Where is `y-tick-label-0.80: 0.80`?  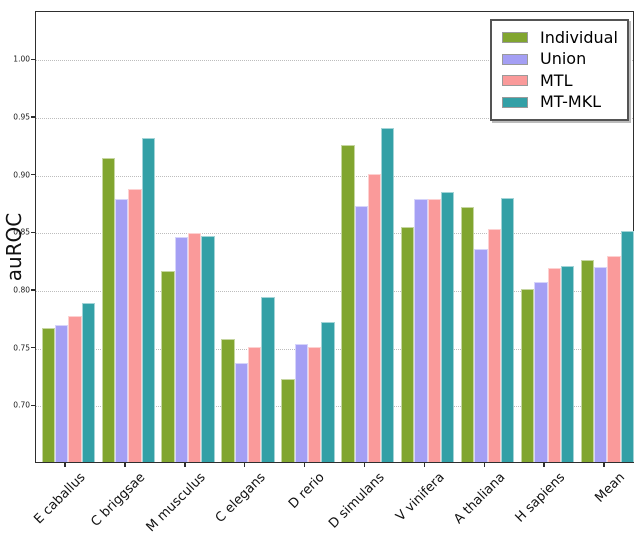 y-tick-label-0.80: 0.80 is located at coordinates (21, 290).